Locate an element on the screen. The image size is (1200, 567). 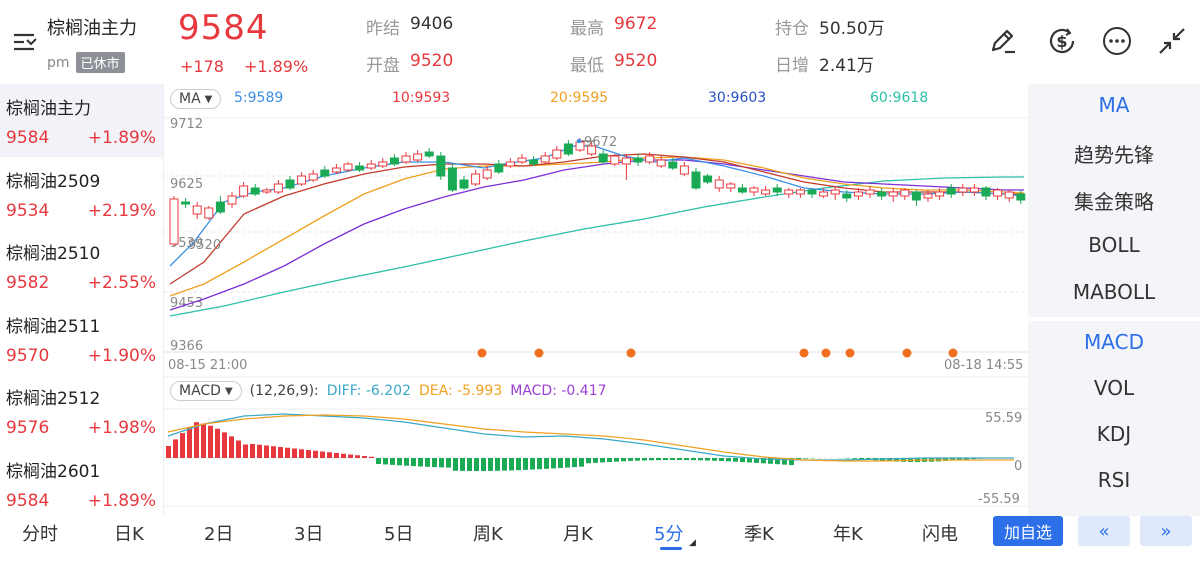
period-tab: 日K is located at coordinates (129, 534).